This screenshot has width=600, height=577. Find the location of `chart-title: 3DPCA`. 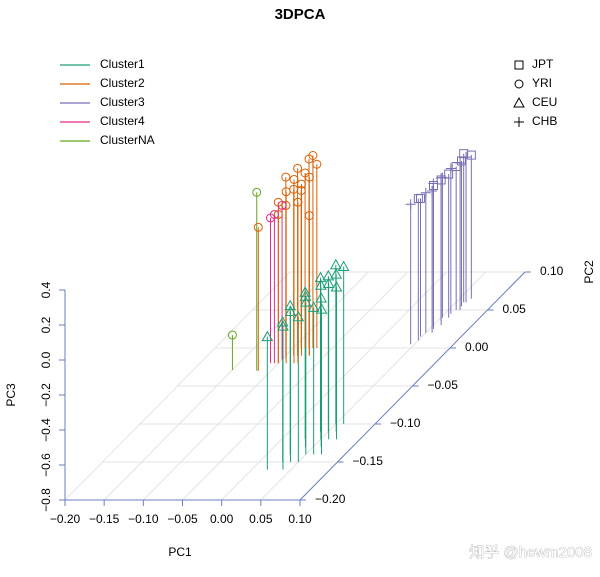

chart-title: 3DPCA is located at coordinates (300, 14).